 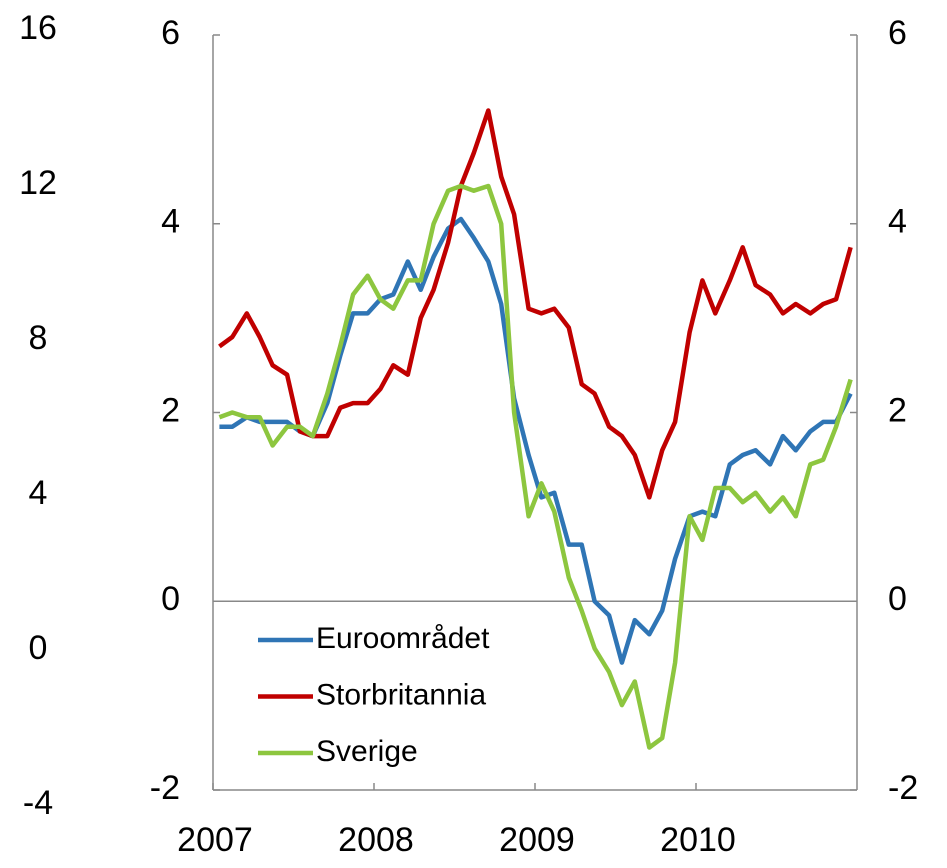 What do you see at coordinates (170, 222) in the screenshot?
I see `y-tick-label: 4` at bounding box center [170, 222].